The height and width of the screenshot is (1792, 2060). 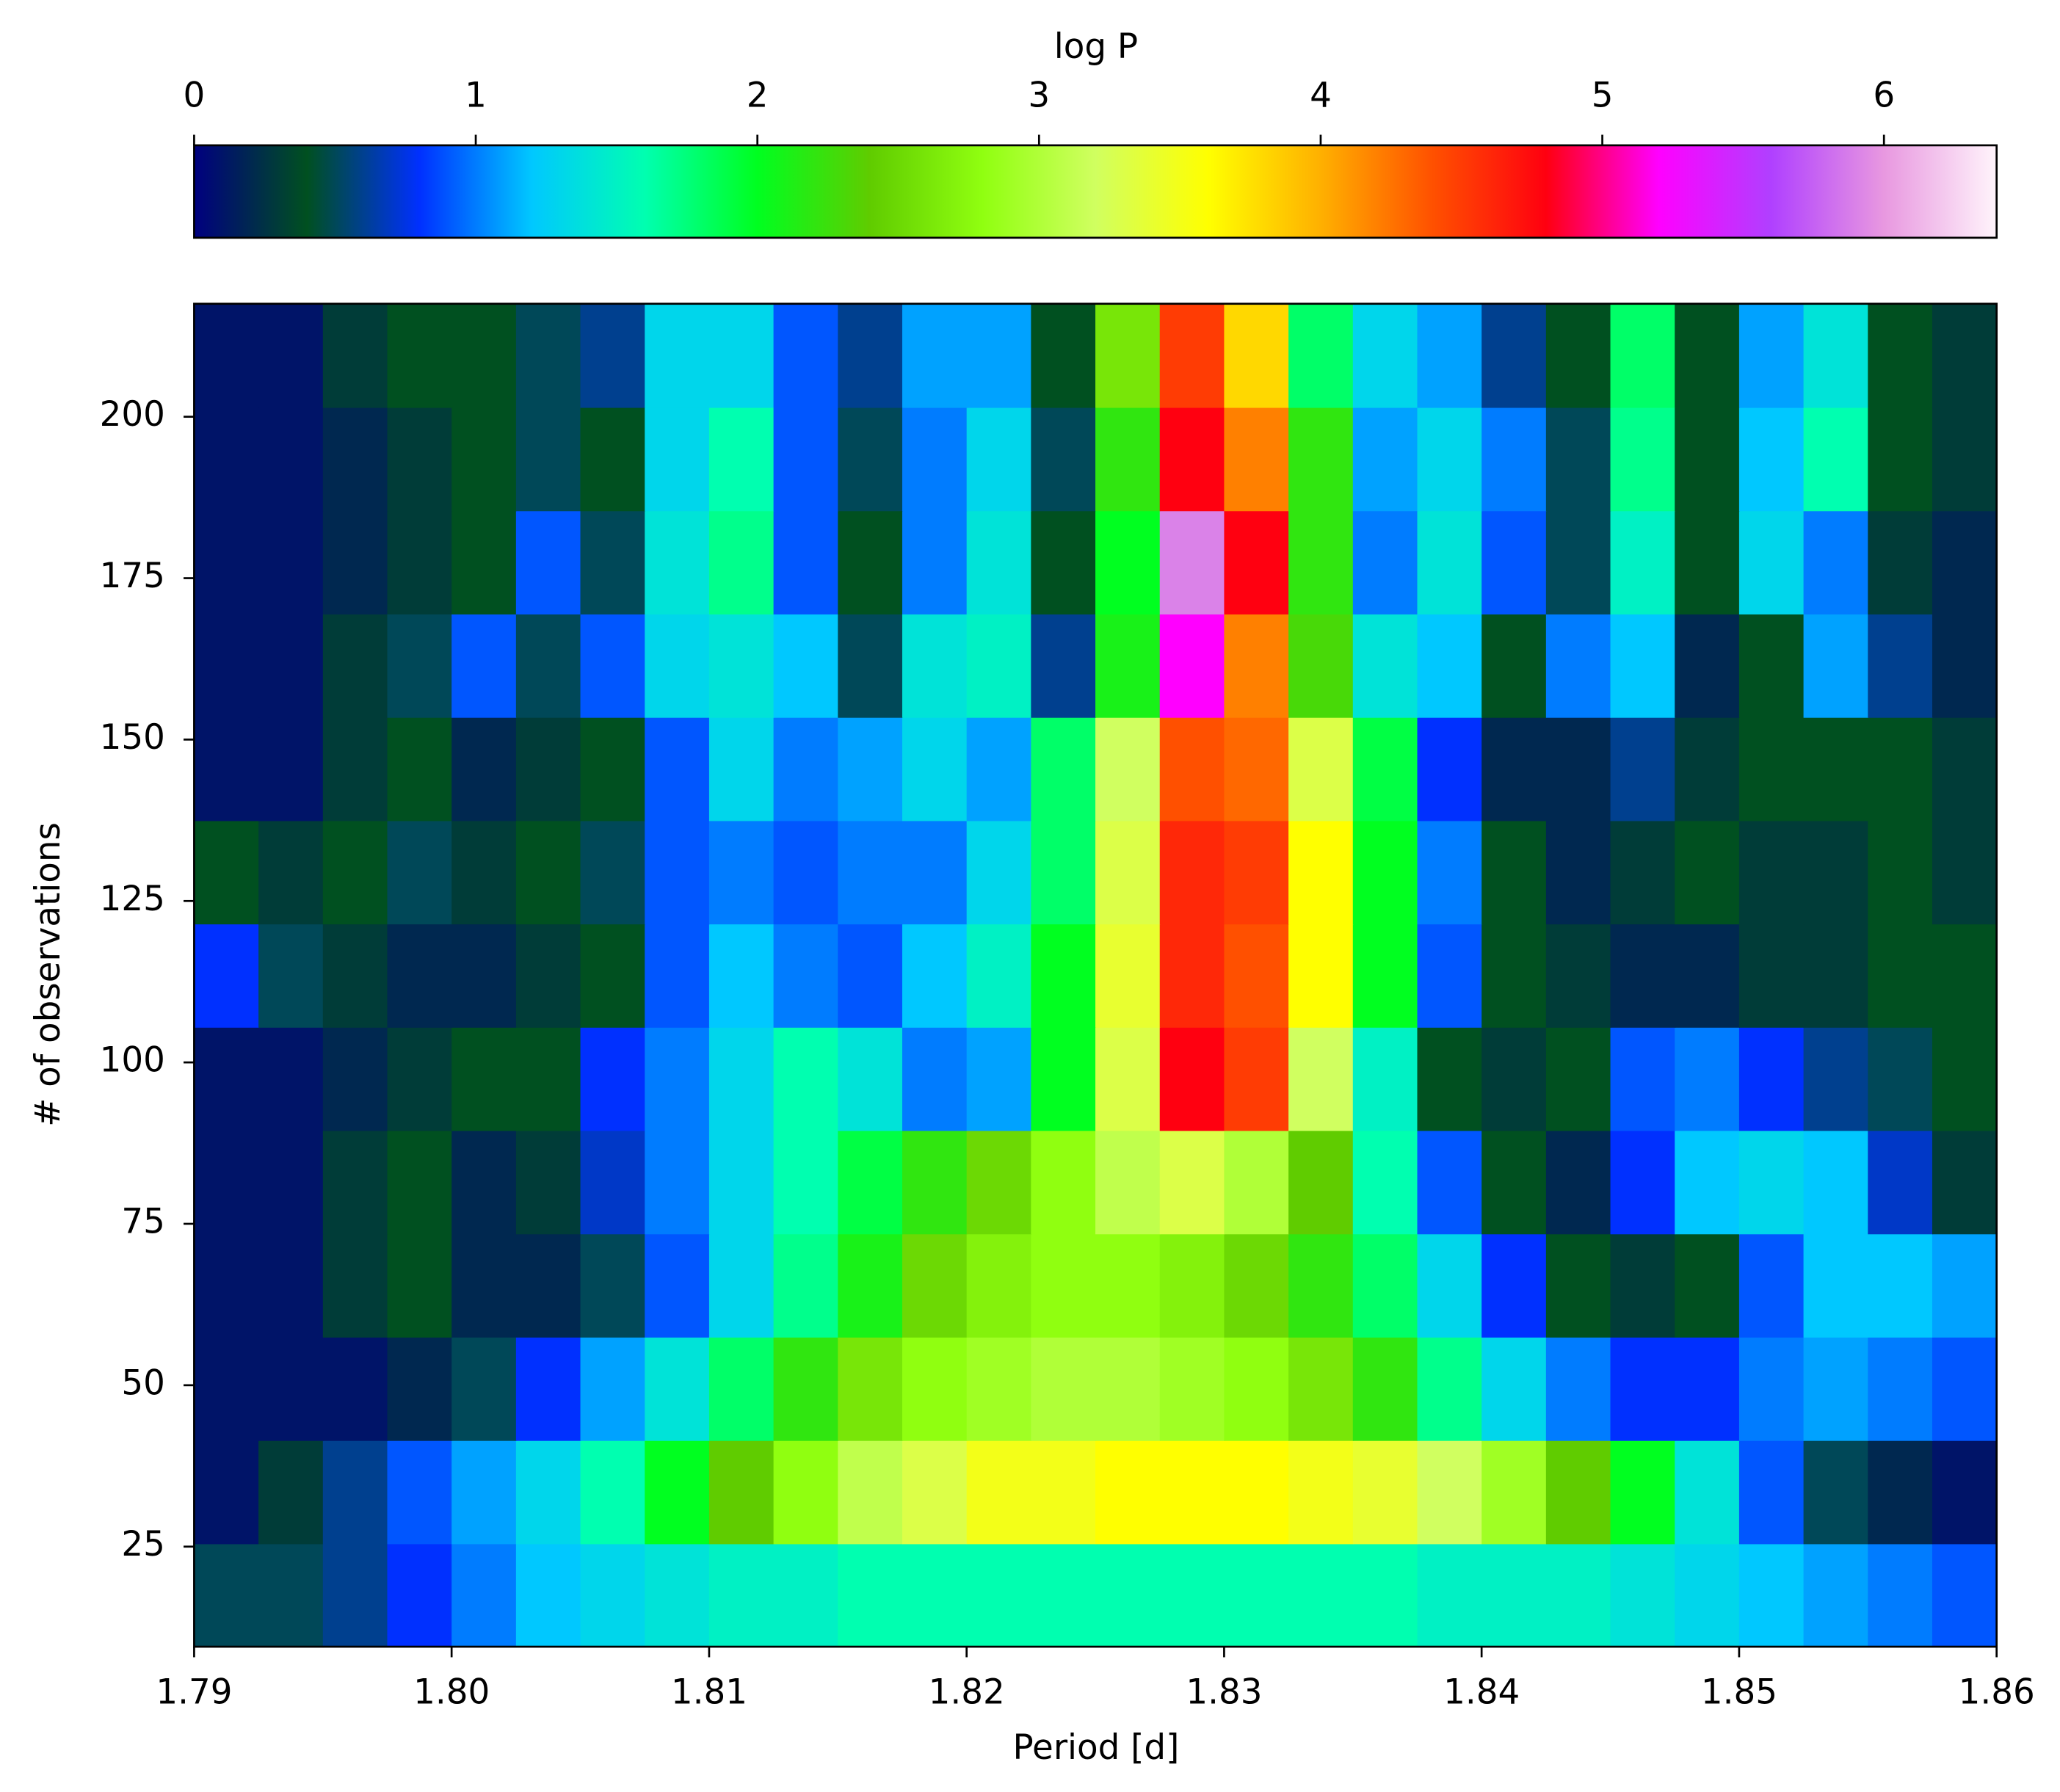 I want to click on colorbar-tick-label: 4, so click(x=1321, y=96).